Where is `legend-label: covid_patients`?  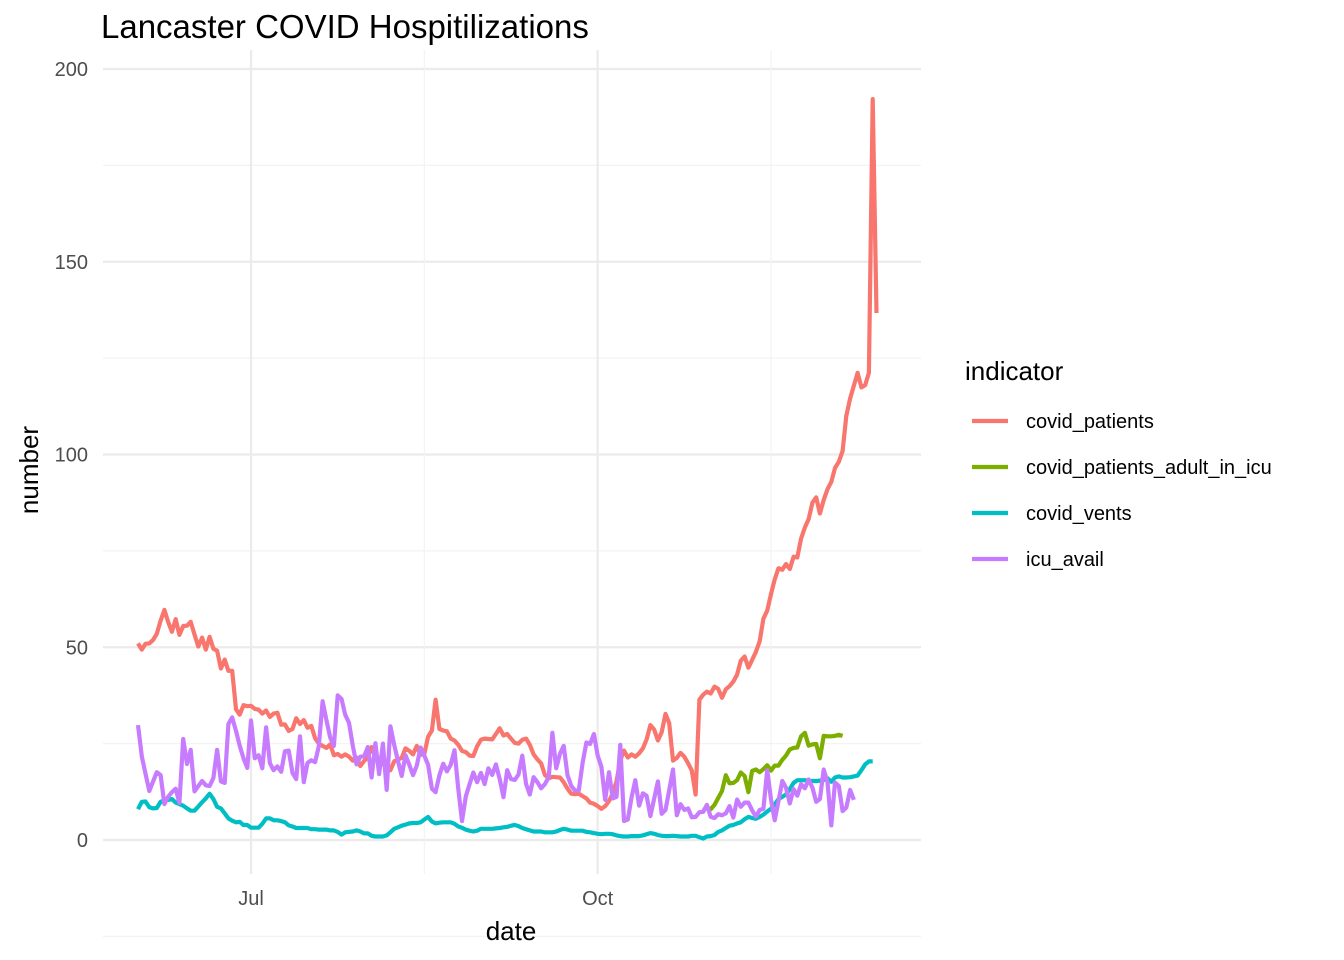 legend-label: covid_patients is located at coordinates (1090, 422).